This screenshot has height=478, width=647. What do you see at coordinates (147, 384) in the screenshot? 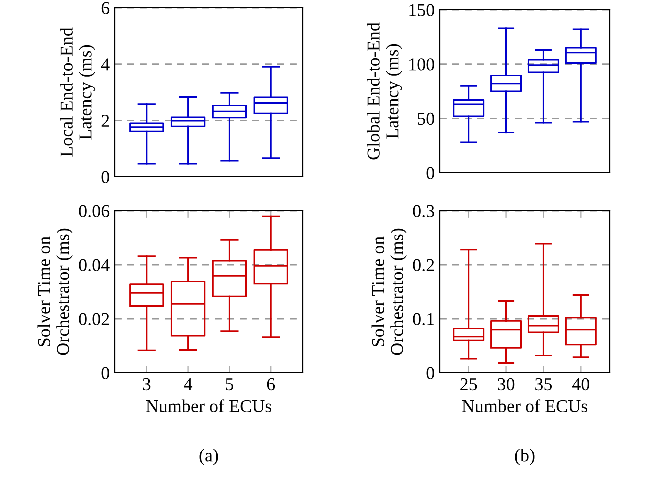
I see `x-tick-label: 3` at bounding box center [147, 384].